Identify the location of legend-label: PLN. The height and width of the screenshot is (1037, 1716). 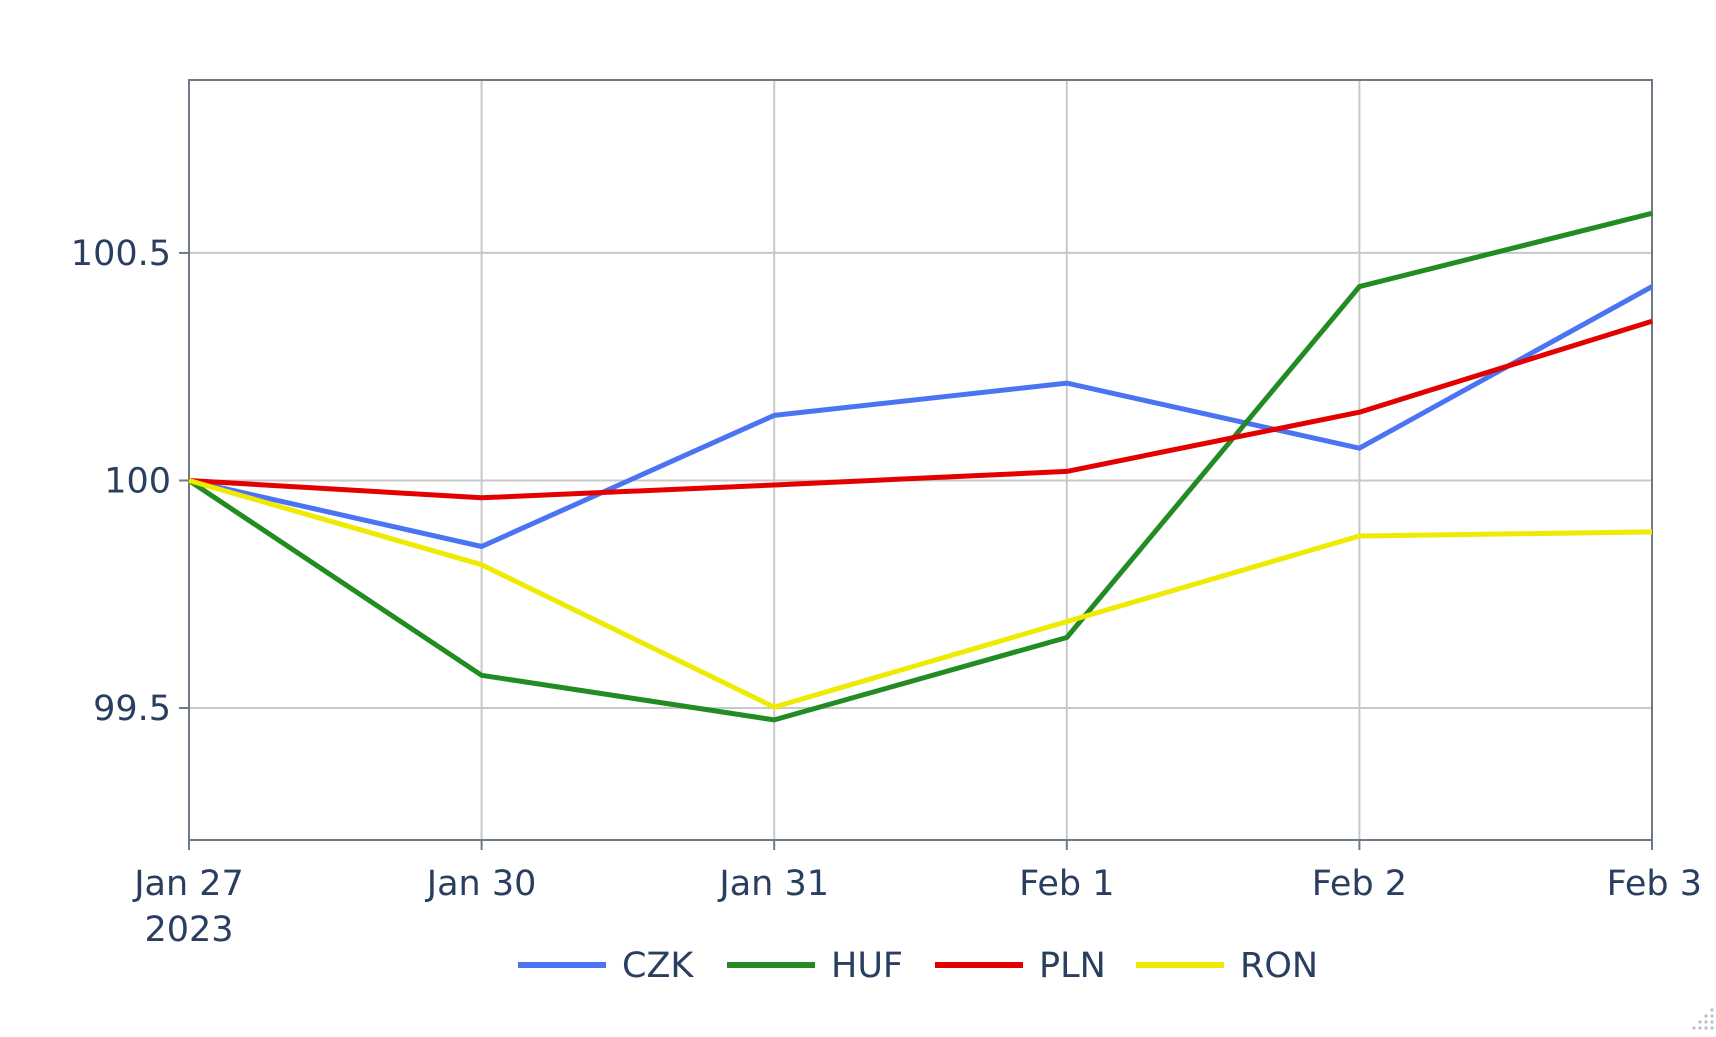
(1072, 966).